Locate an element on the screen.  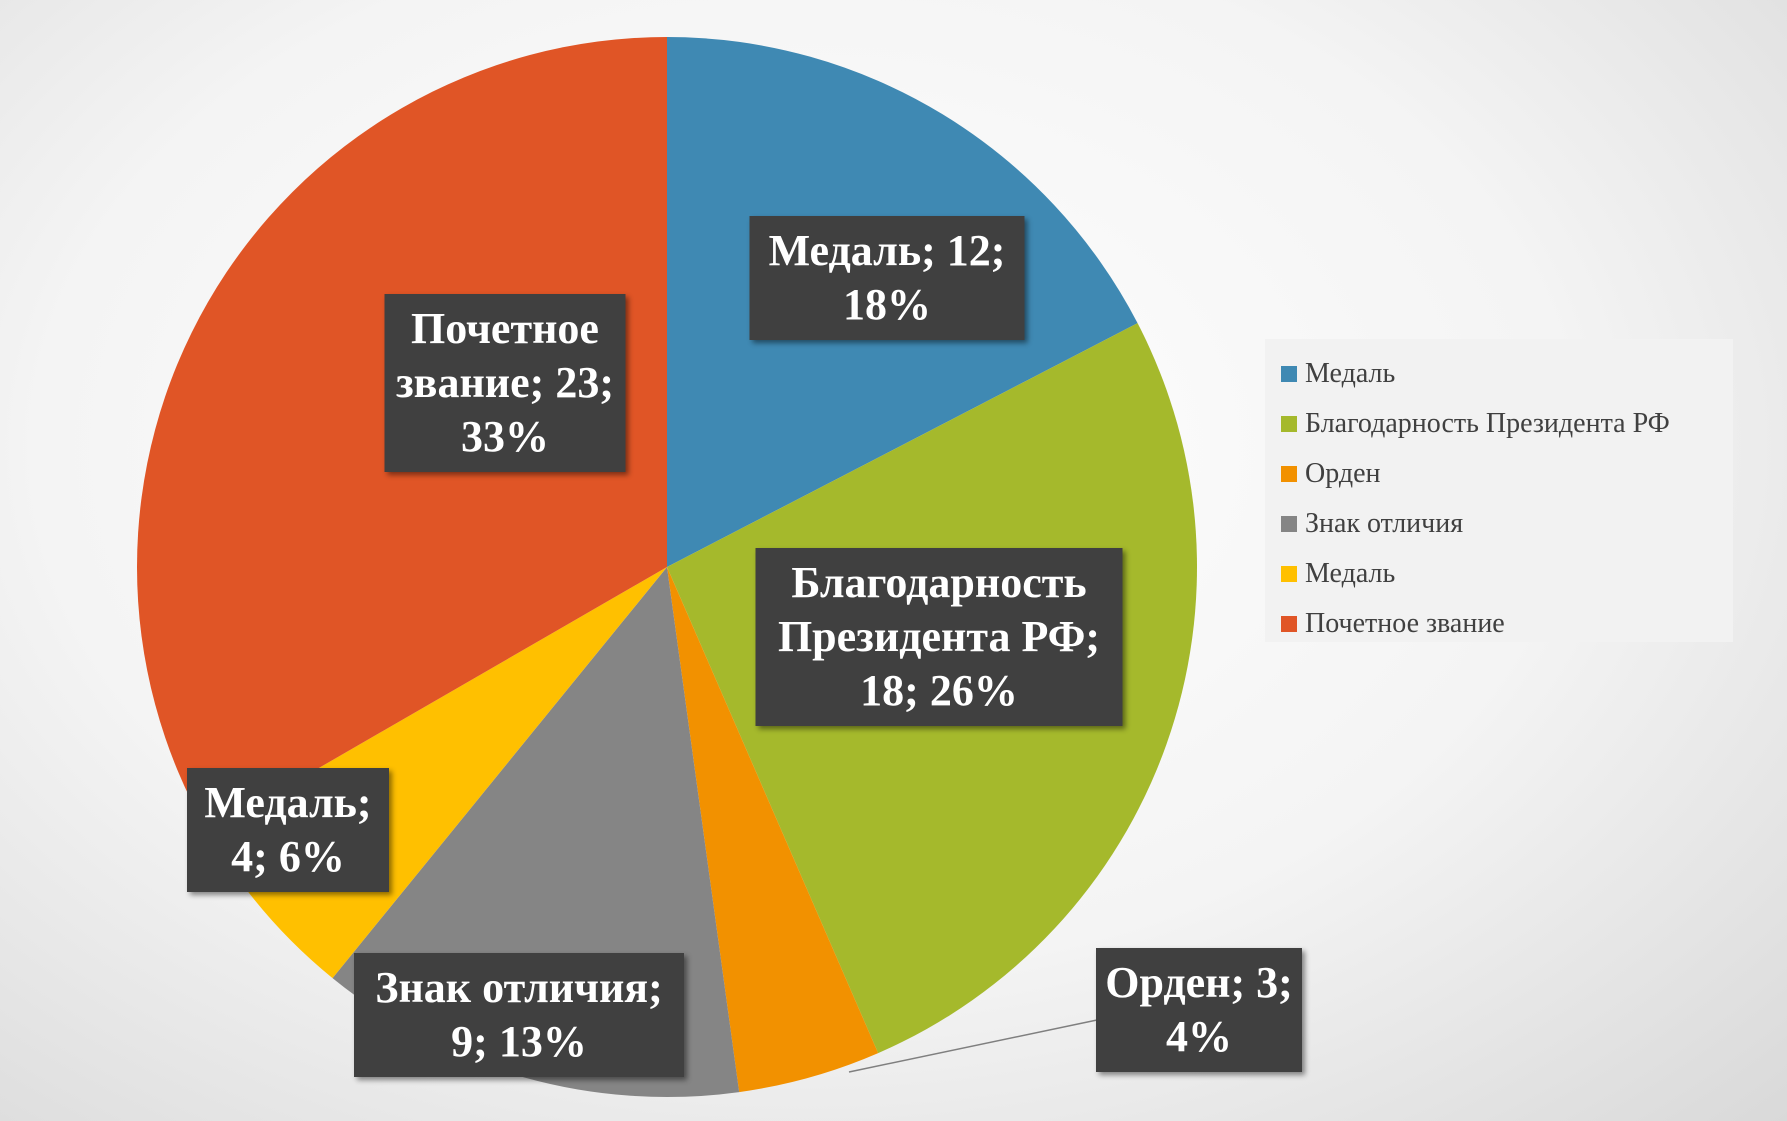
legend-label: Благодарность Президента РФ is located at coordinates (1487, 423).